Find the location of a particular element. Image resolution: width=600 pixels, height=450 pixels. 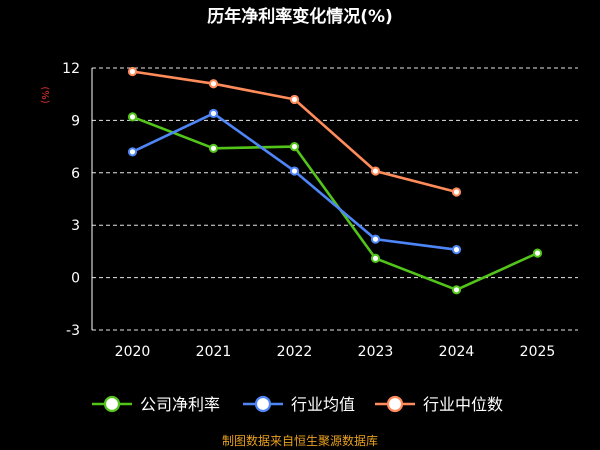

chart-title: 历年净利率变化情况(%) is located at coordinates (300, 16).